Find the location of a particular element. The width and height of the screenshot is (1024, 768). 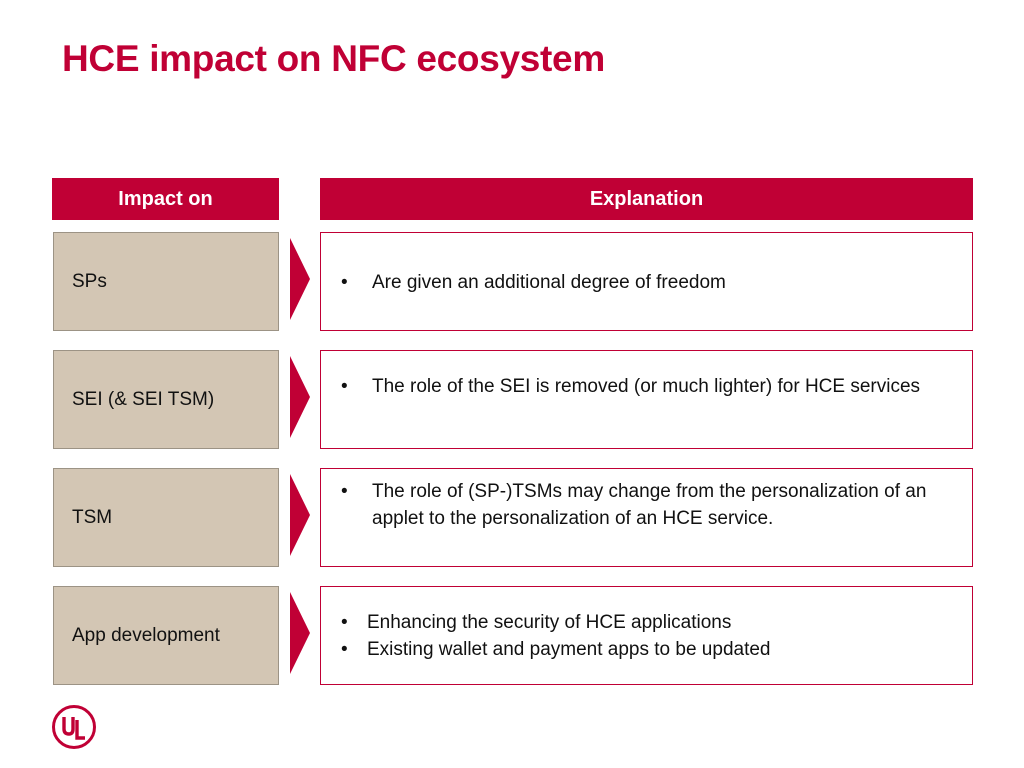

impact-cell: SPs is located at coordinates (166, 281).